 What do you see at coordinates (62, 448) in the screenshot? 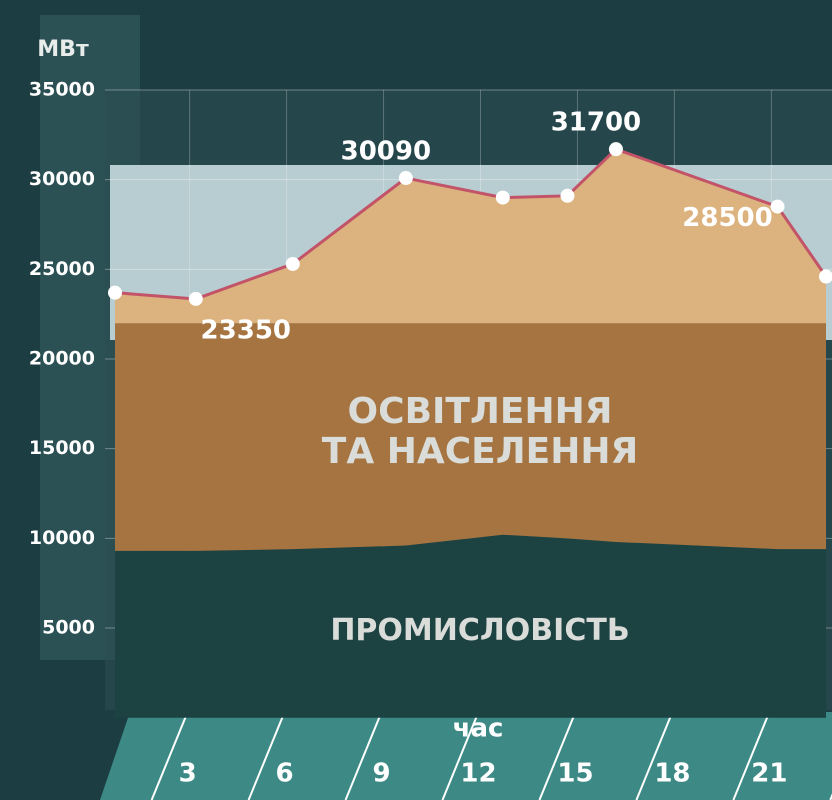
I see `y-tick-label: 15000` at bounding box center [62, 448].